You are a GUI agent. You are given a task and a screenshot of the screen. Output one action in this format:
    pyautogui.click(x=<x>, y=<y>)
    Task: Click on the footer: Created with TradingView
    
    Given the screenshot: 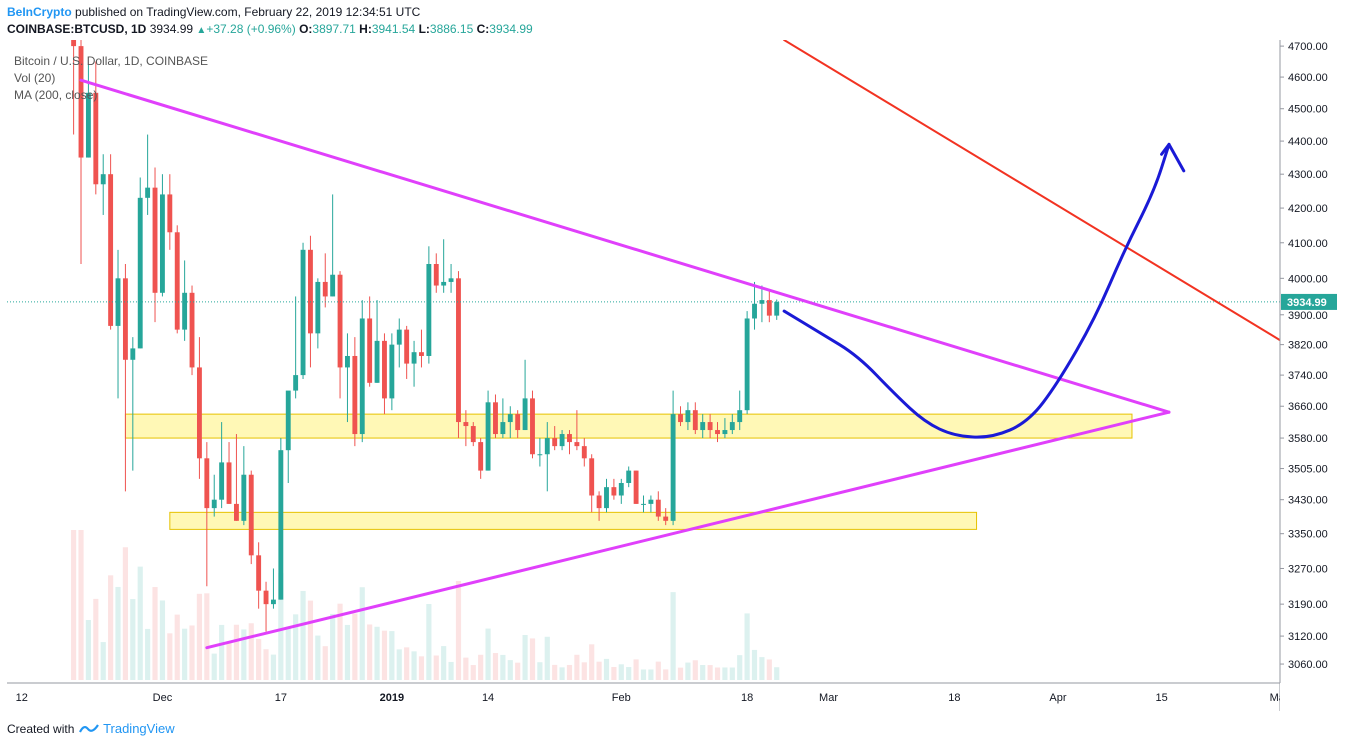 What is the action you would take?
    pyautogui.click(x=91, y=728)
    